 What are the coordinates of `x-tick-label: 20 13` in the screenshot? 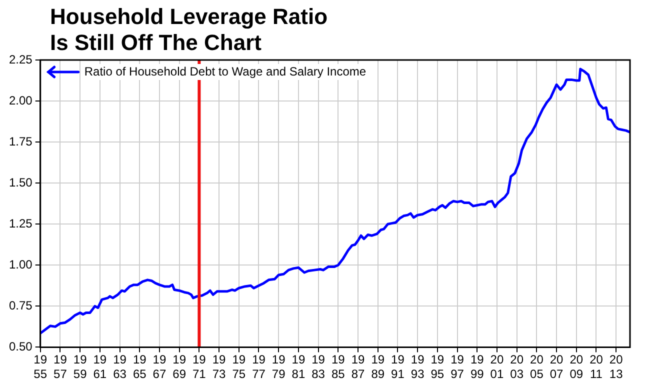 It's located at (616, 367).